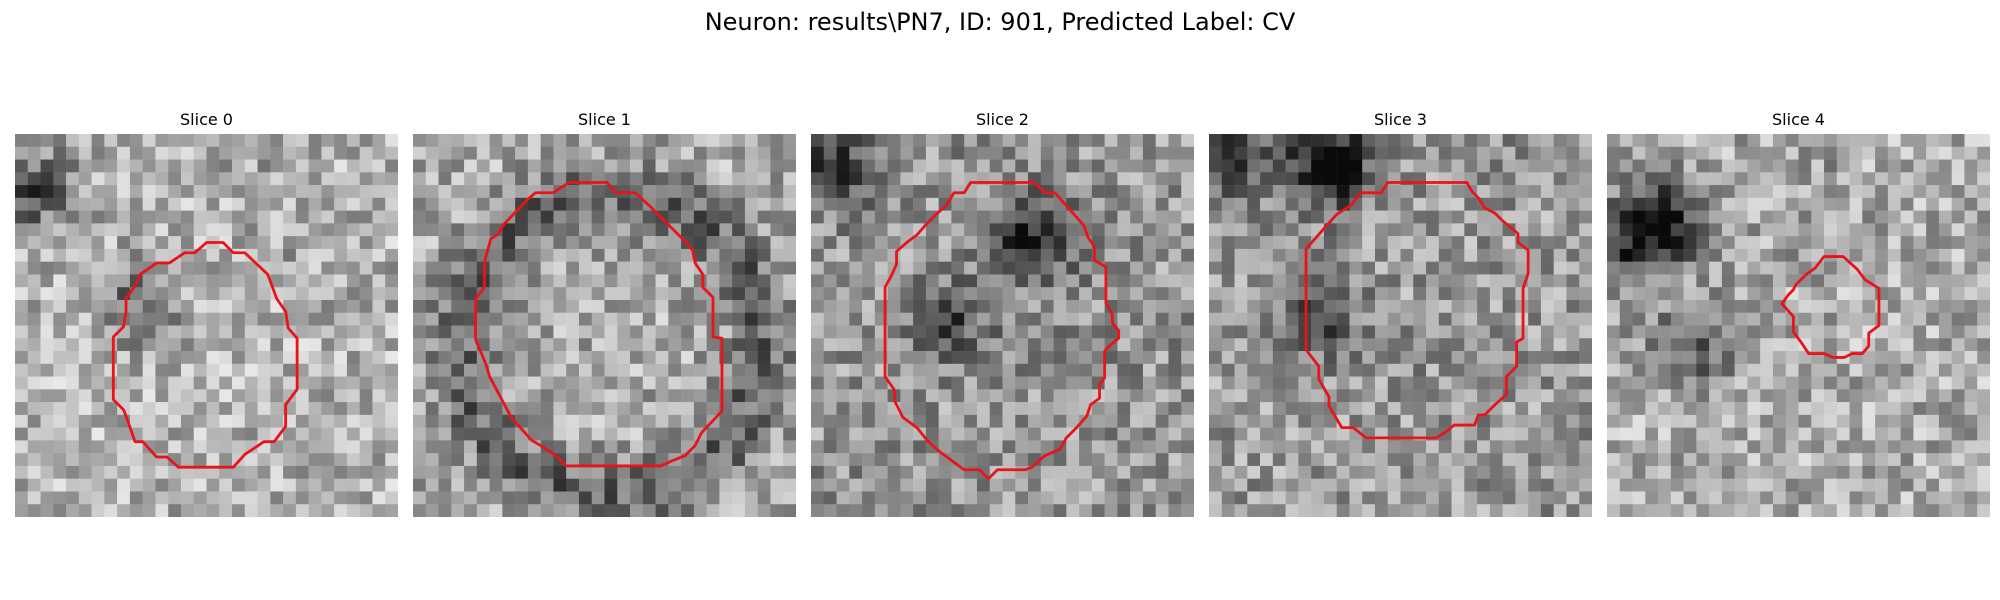 The image size is (2000, 600). I want to click on slice-title: Slice 0, so click(206, 119).